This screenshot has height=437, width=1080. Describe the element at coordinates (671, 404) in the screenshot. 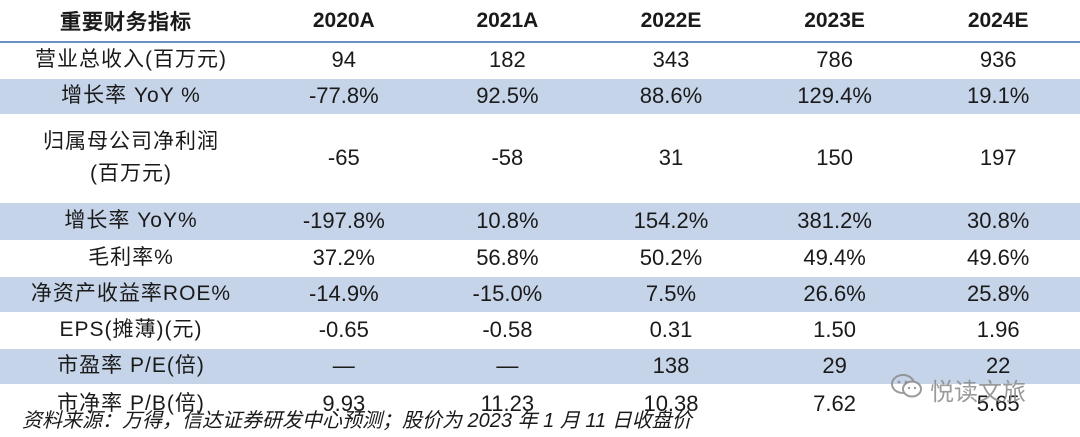

I see `table-cell: 10.38` at that location.